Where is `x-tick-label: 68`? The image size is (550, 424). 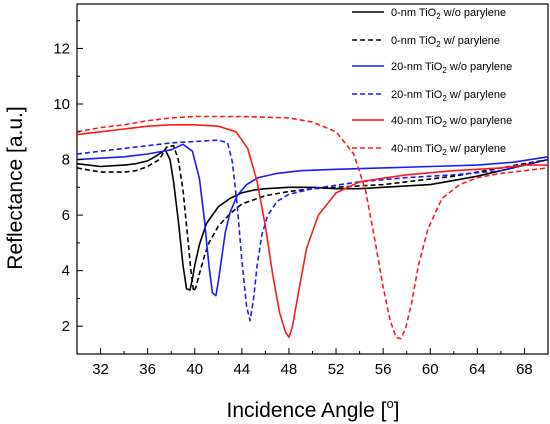 x-tick-label: 68 is located at coordinates (524, 369).